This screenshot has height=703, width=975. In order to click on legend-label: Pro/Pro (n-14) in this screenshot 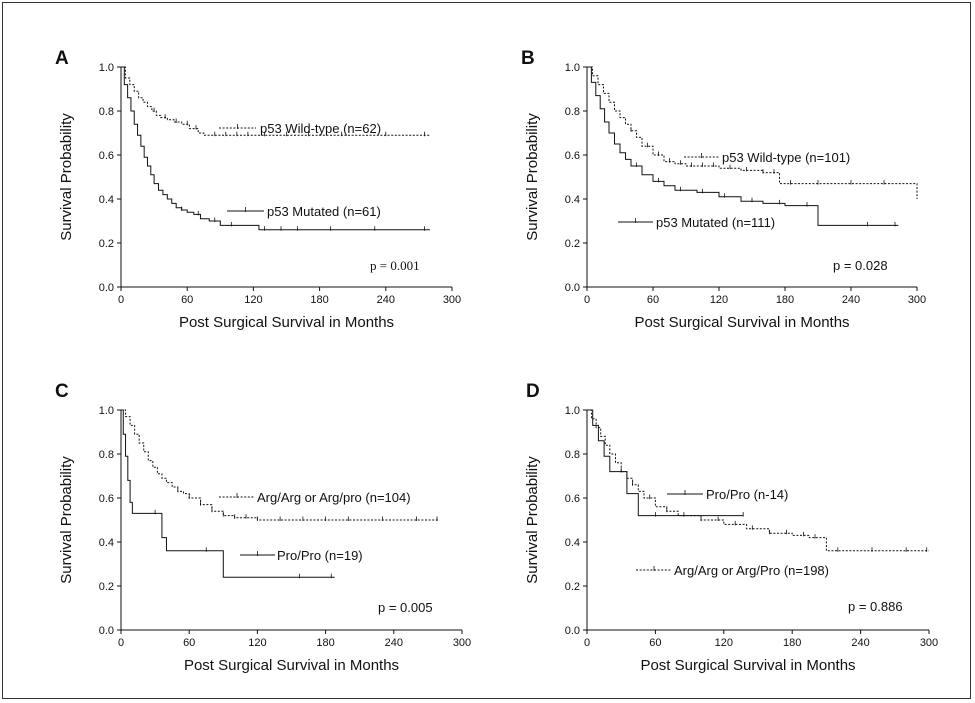, I will do `click(747, 494)`.